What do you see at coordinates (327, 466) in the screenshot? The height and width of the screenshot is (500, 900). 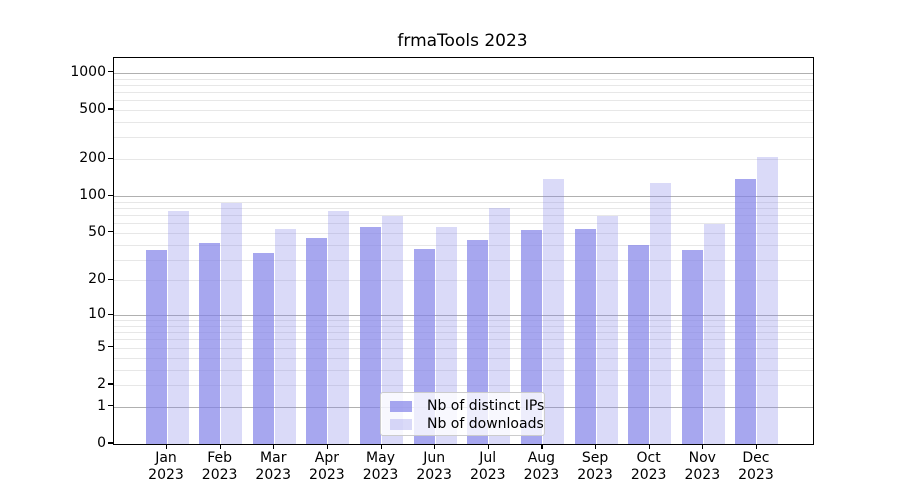 I see `x-tick-label-apr: Apr 2023` at bounding box center [327, 466].